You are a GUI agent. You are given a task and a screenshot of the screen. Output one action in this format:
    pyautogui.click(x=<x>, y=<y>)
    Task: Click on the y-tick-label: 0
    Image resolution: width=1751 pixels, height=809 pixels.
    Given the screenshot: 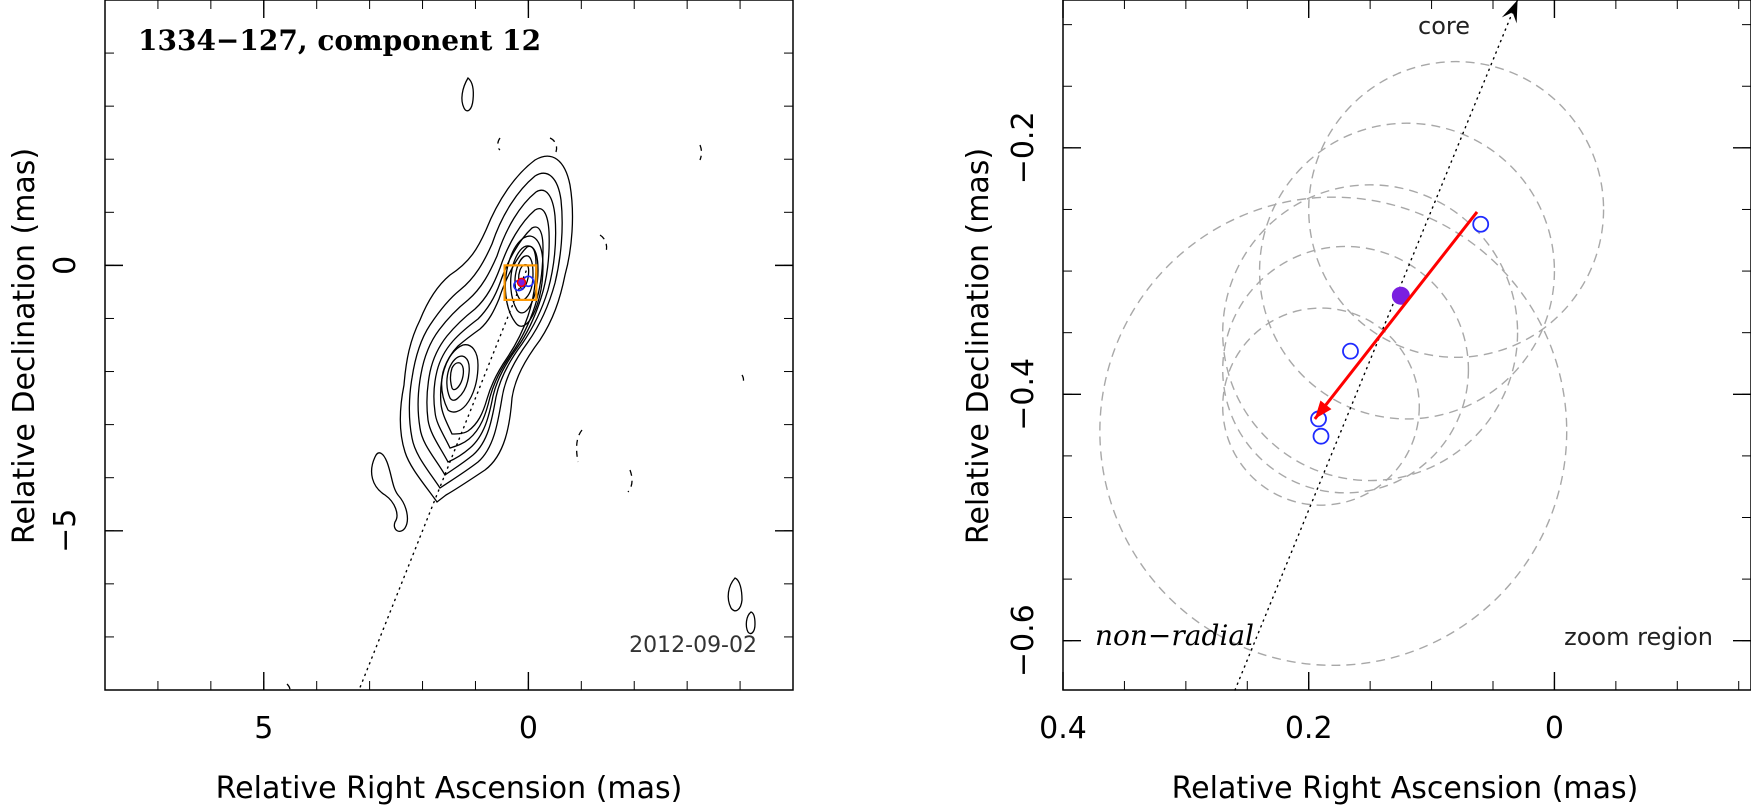 What is the action you would take?
    pyautogui.click(x=65, y=265)
    